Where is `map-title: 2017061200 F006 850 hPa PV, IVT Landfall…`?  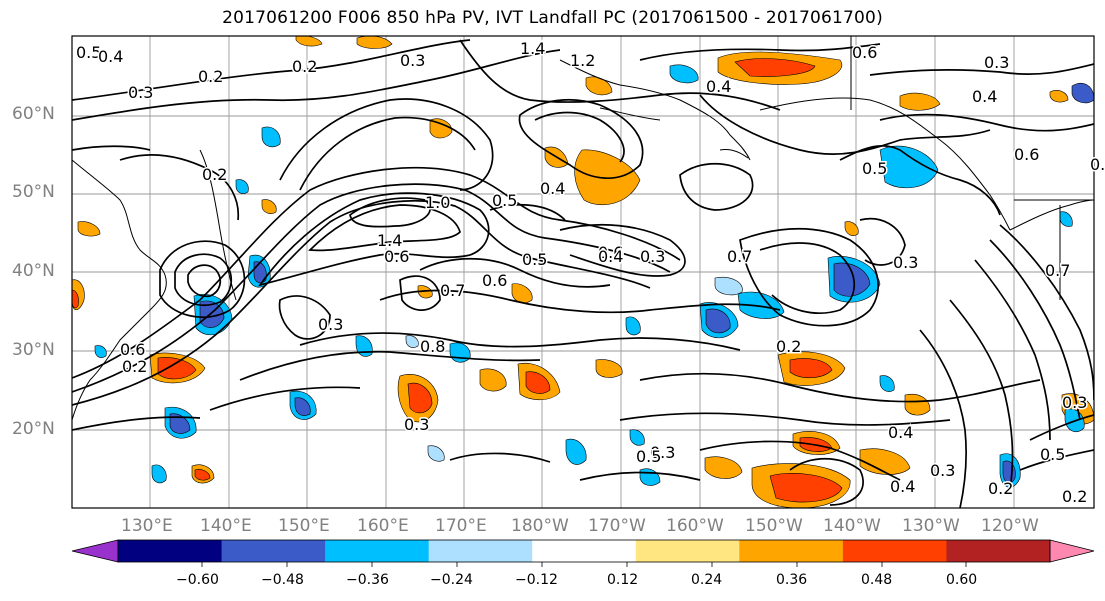 map-title: 2017061200 F006 850 hPa PV, IVT Landfall… is located at coordinates (552, 18).